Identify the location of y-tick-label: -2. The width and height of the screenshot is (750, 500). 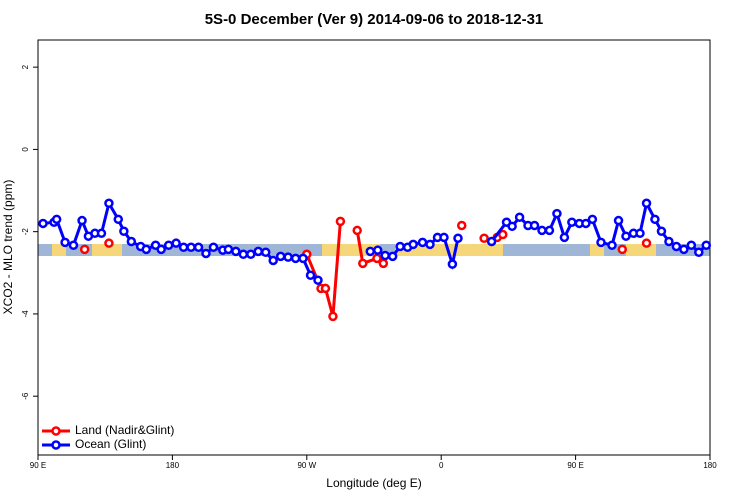
(25, 232).